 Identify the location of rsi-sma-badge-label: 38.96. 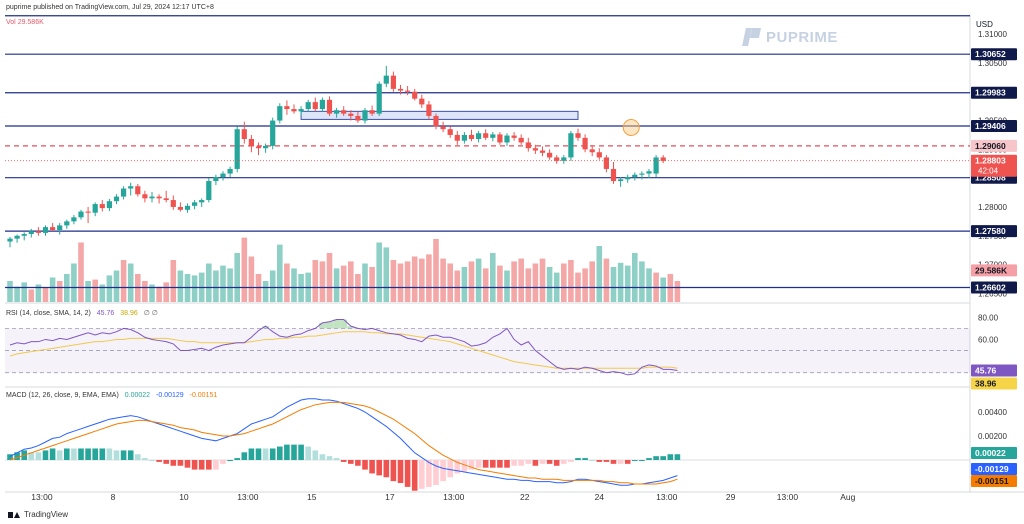
(986, 383).